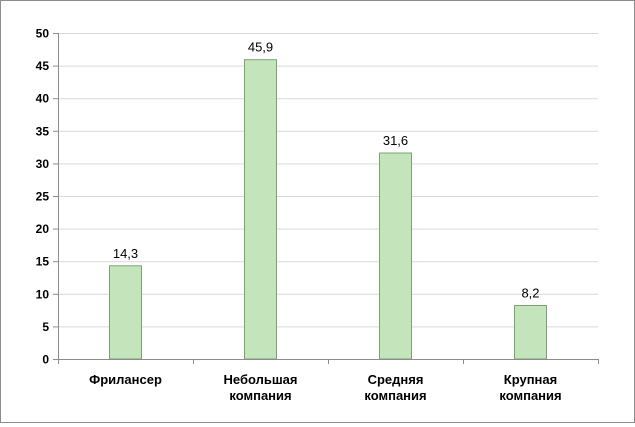 This screenshot has width=635, height=427. Describe the element at coordinates (125, 253) in the screenshot. I see `data-label: 14,3` at that location.